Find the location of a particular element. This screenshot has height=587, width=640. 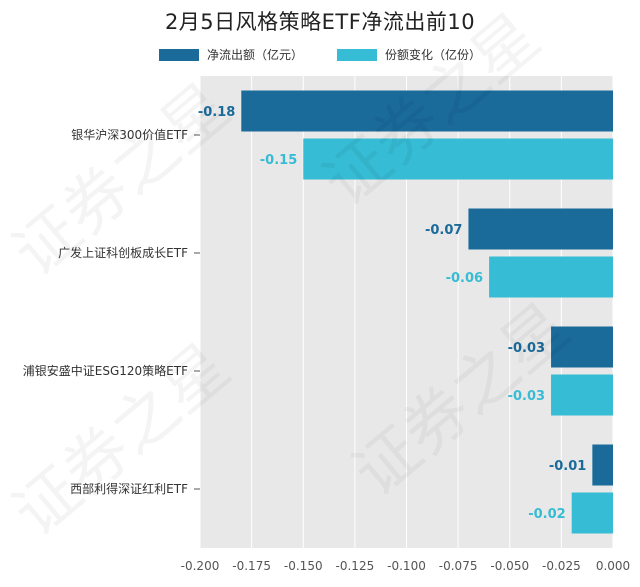

x-tick-label: -0.100 is located at coordinates (406, 566).